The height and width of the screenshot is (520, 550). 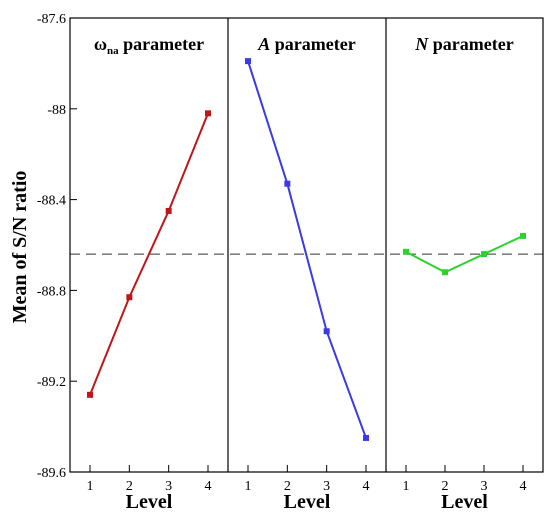 What do you see at coordinates (51, 19) in the screenshot?
I see `y-tick-label: -87.6` at bounding box center [51, 19].